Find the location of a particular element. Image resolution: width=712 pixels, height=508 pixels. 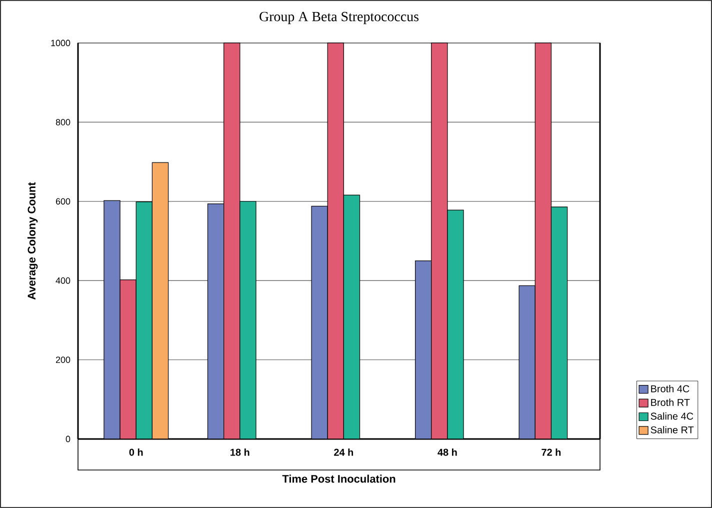

y-tick-label: 800 is located at coordinates (63, 122).